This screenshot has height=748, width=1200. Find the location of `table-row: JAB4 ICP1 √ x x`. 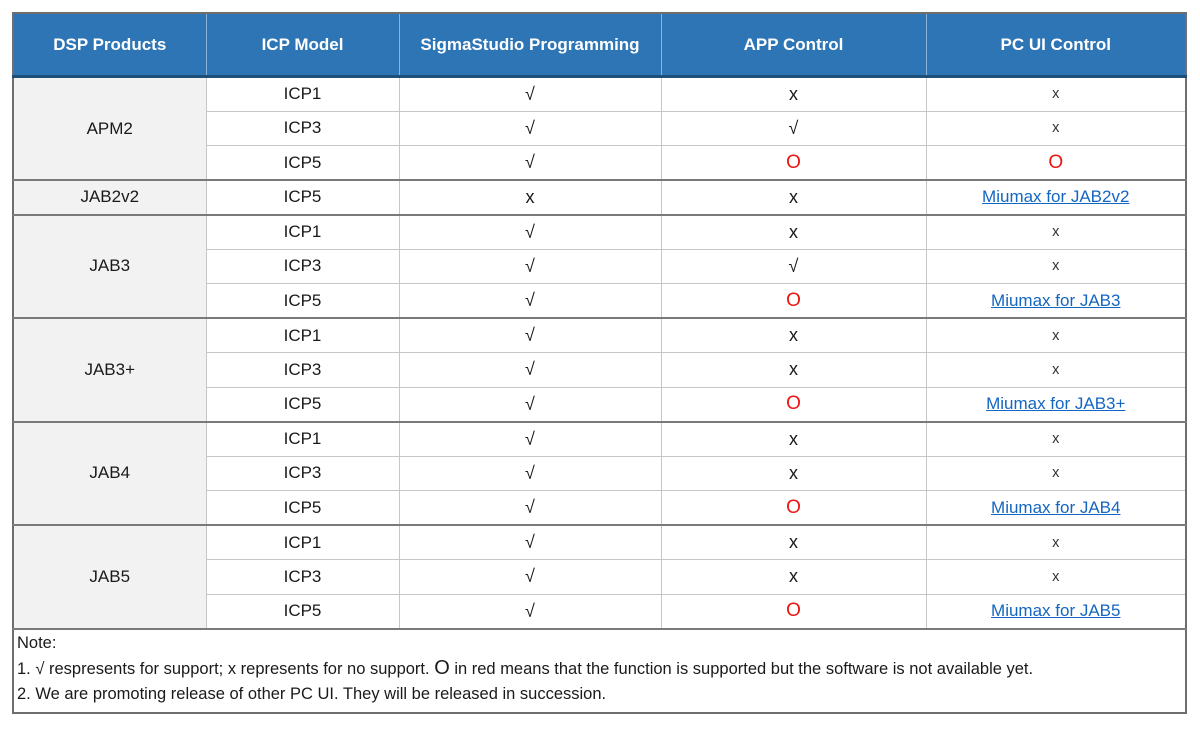

table-row: JAB4 ICP1 √ x x is located at coordinates (599, 473).